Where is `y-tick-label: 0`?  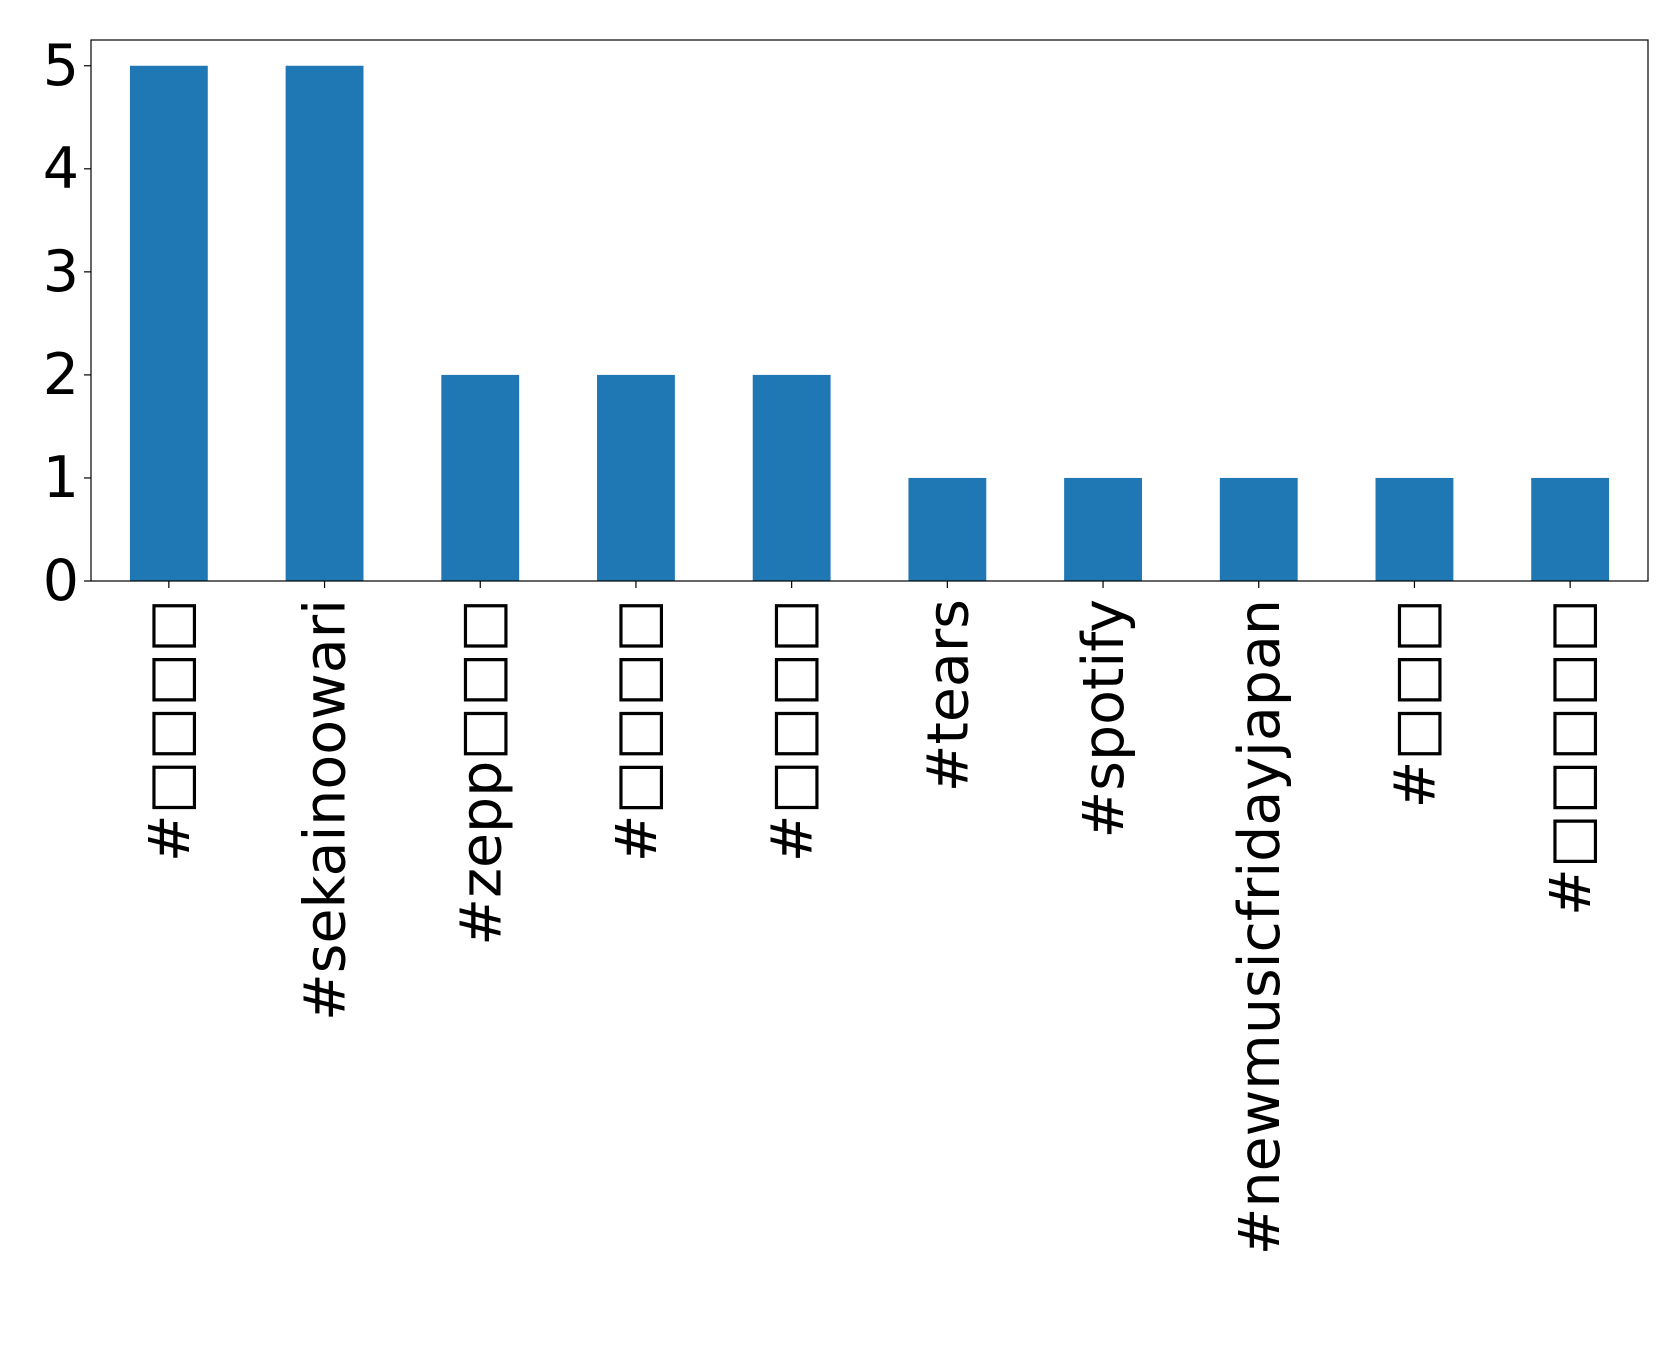
y-tick-label: 0 is located at coordinates (61, 581).